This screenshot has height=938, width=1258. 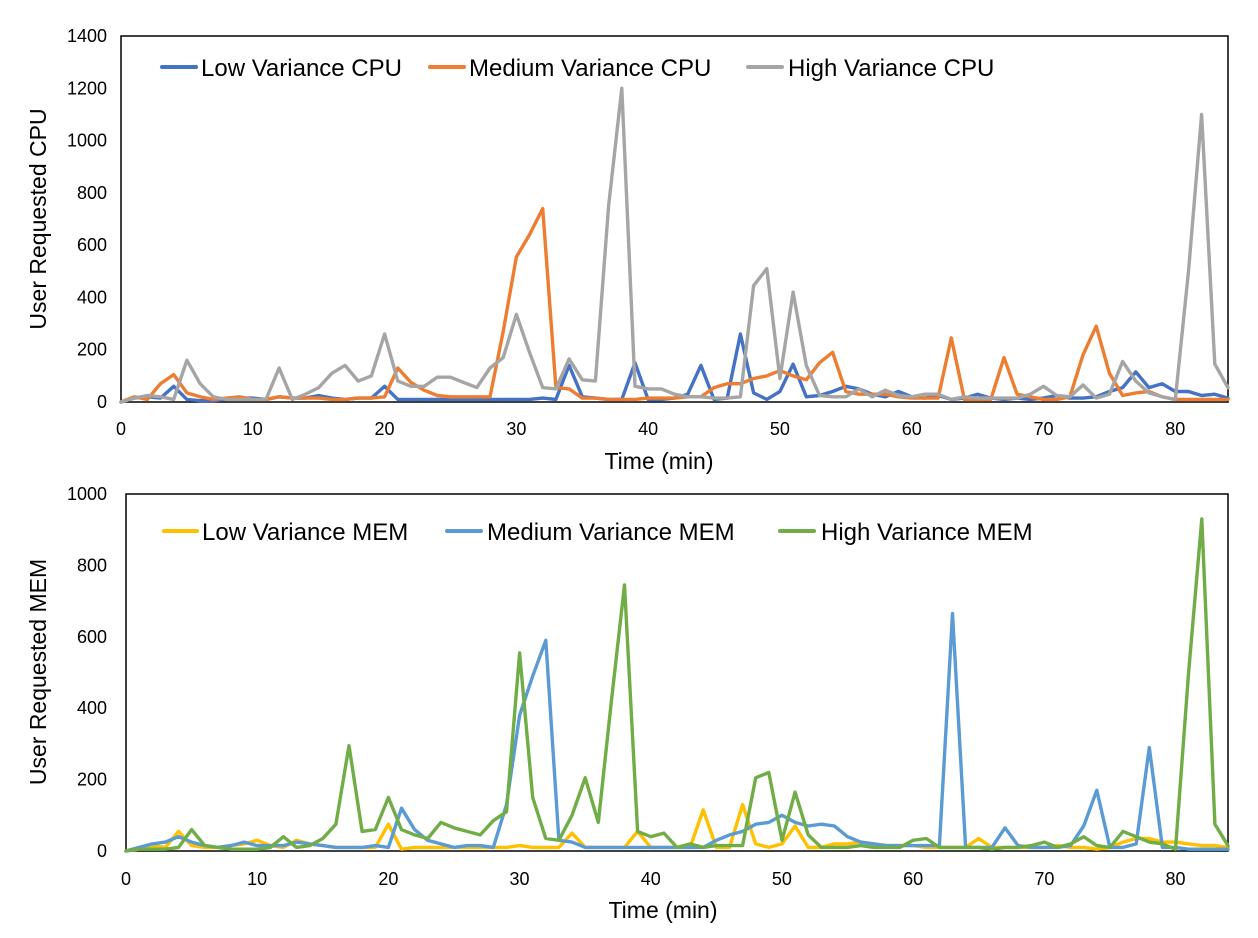 I want to click on cpu-x-tick-label: 50, so click(x=780, y=429).